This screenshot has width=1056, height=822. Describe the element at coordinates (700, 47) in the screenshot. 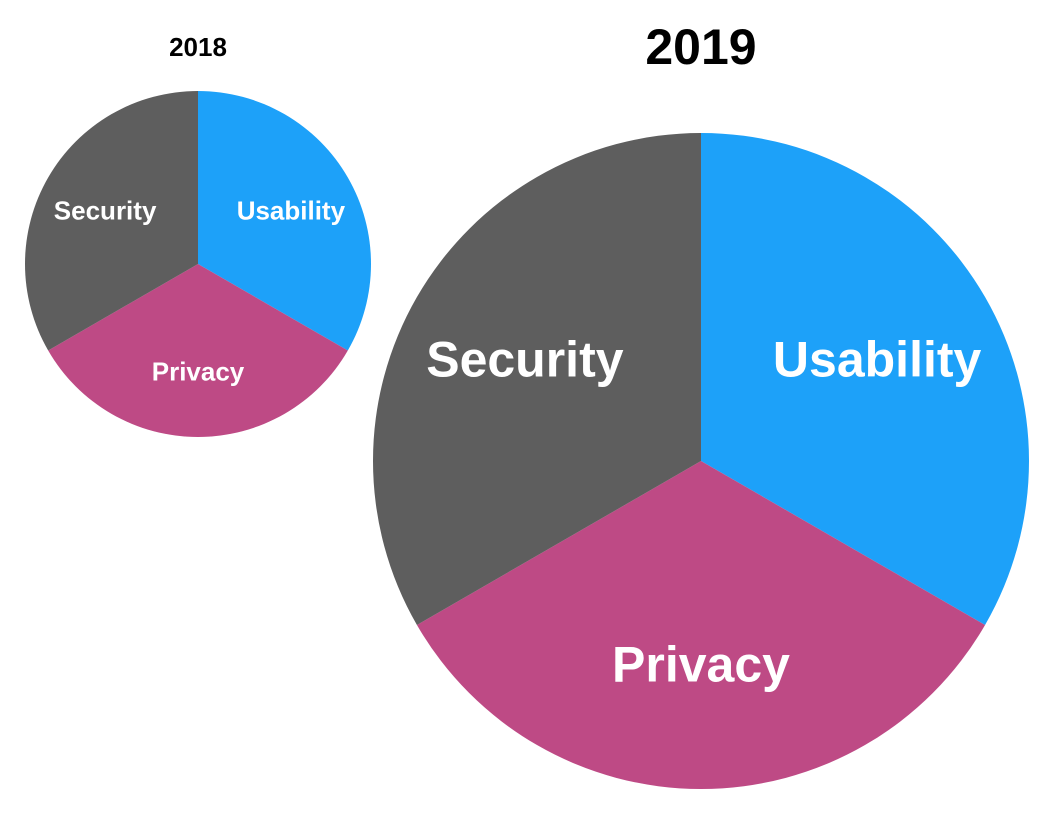

I see `chart-title: 2019` at that location.